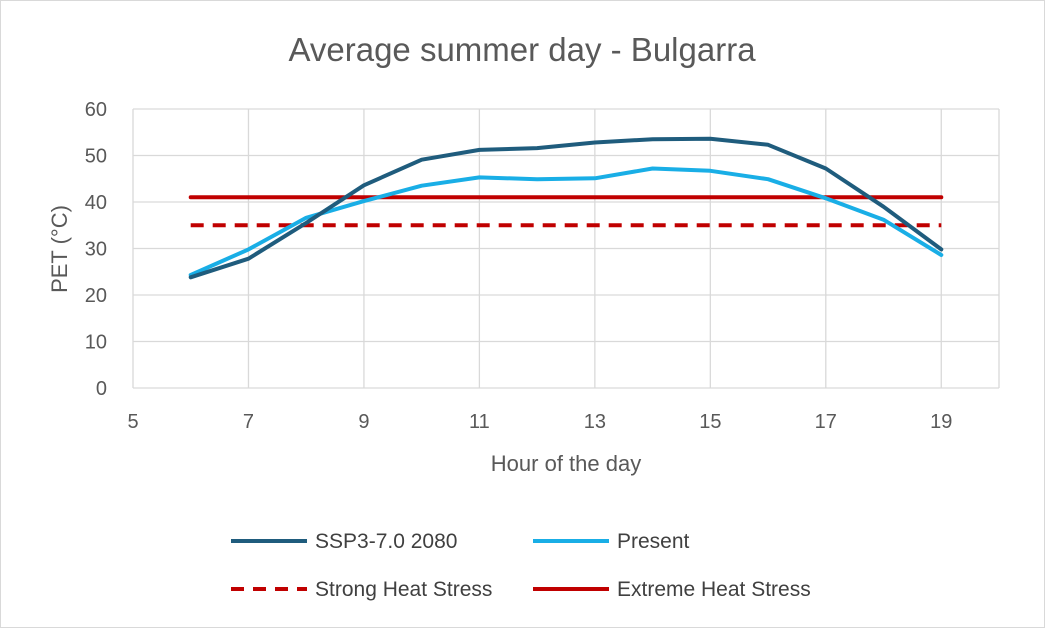 The width and height of the screenshot is (1045, 628). I want to click on x-tick-label: 19, so click(941, 422).